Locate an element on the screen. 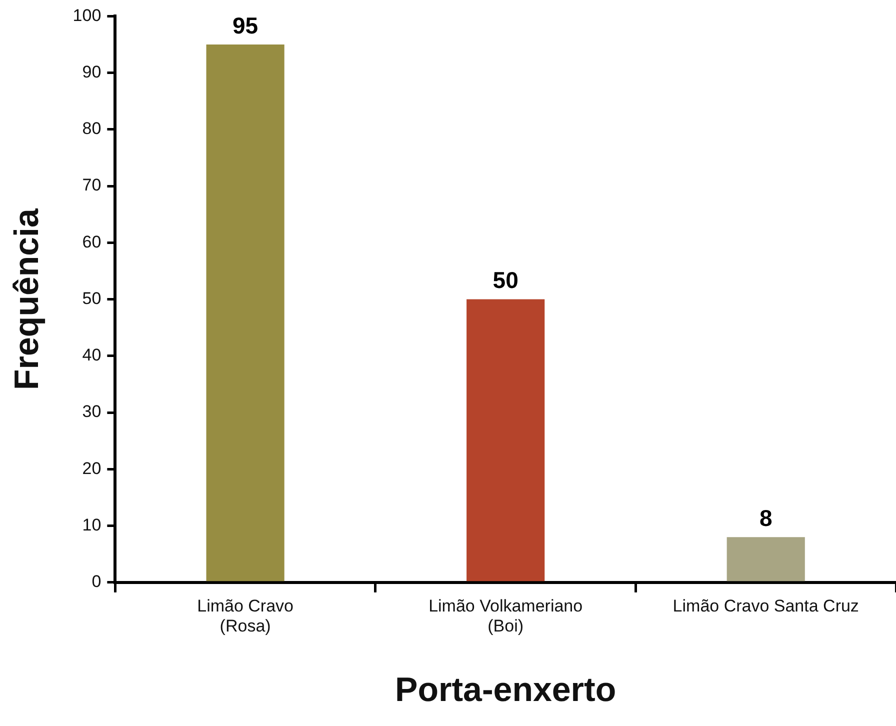 The image size is (896, 726). y-tick-label: 70 is located at coordinates (92, 185).